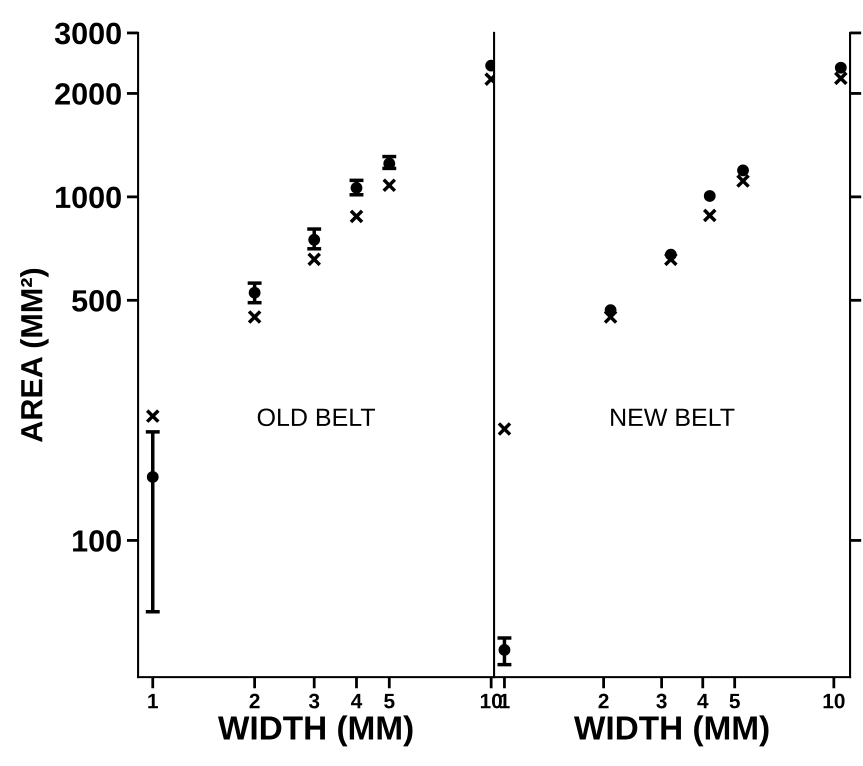 The image size is (863, 766). I want to click on y-axis-title: AREA (MM²), so click(34, 355).